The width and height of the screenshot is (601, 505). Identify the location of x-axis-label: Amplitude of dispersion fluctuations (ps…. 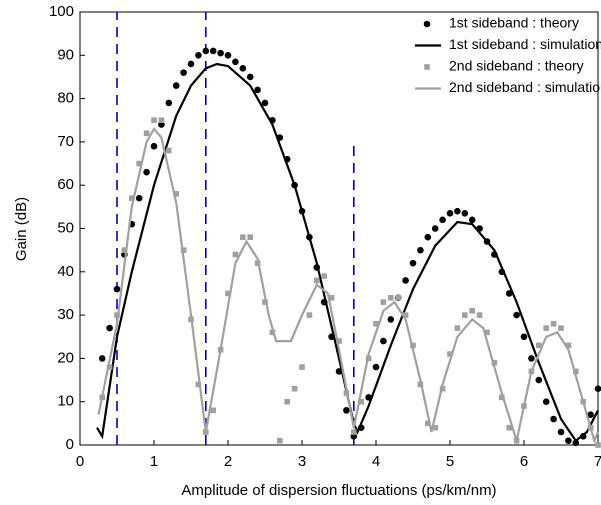
(338, 490).